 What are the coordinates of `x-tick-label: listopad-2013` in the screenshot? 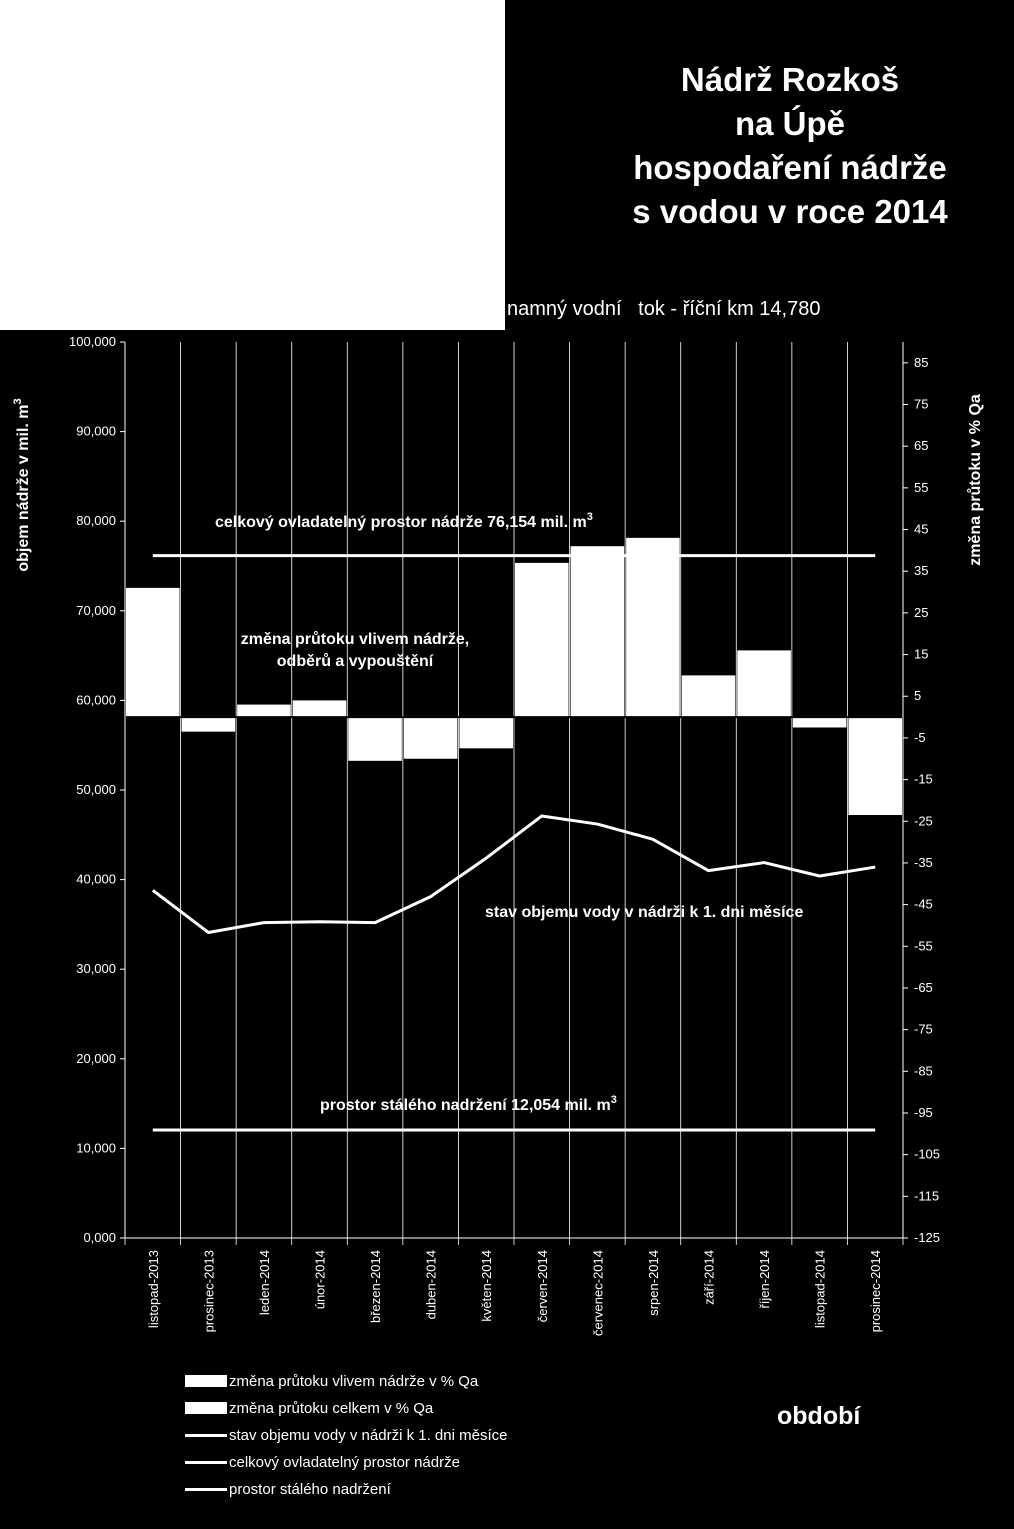 It's located at (153, 1289).